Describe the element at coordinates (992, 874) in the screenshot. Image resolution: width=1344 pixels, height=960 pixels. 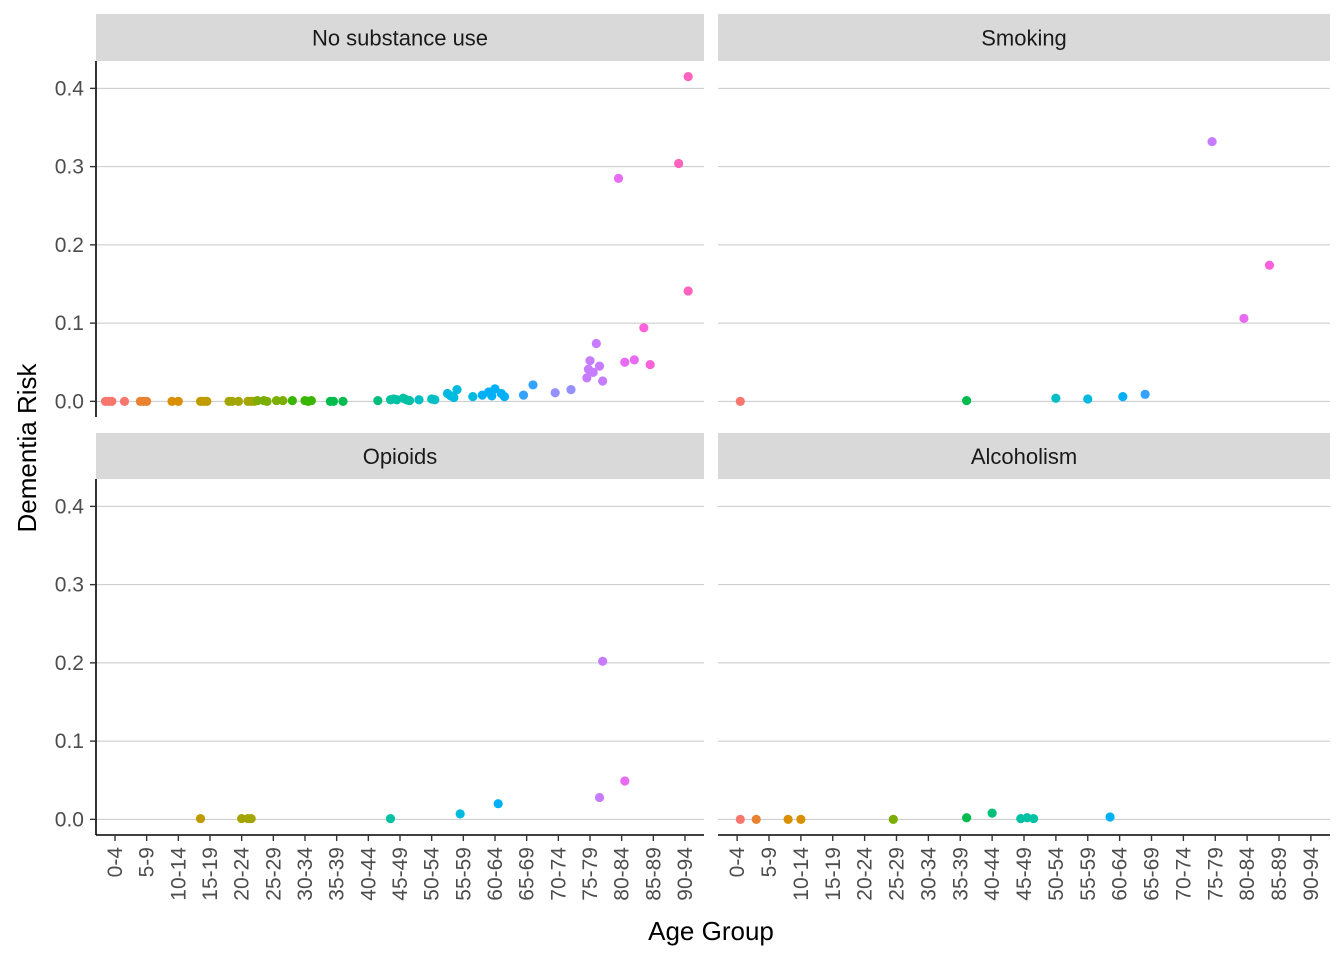
I see `x-tick-label: 40-44` at that location.